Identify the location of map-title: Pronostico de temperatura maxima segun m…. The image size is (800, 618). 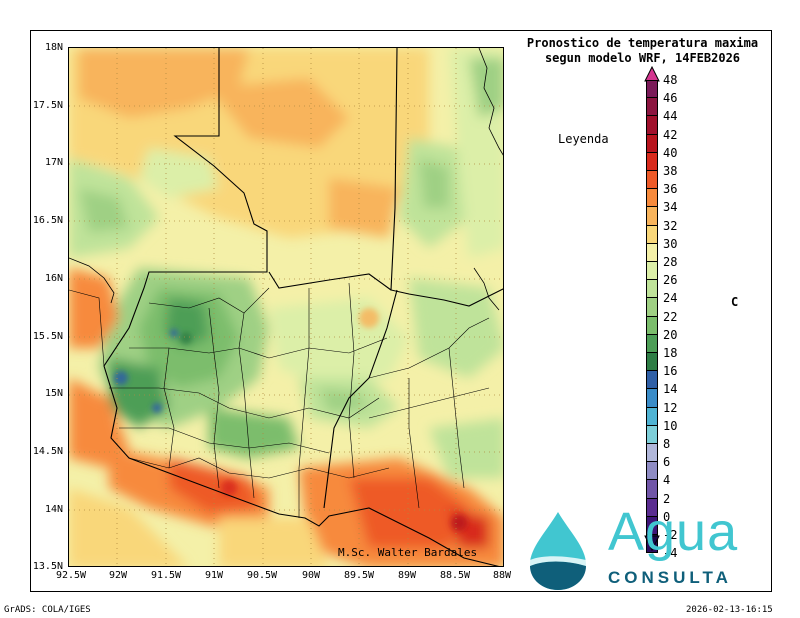
(642, 51).